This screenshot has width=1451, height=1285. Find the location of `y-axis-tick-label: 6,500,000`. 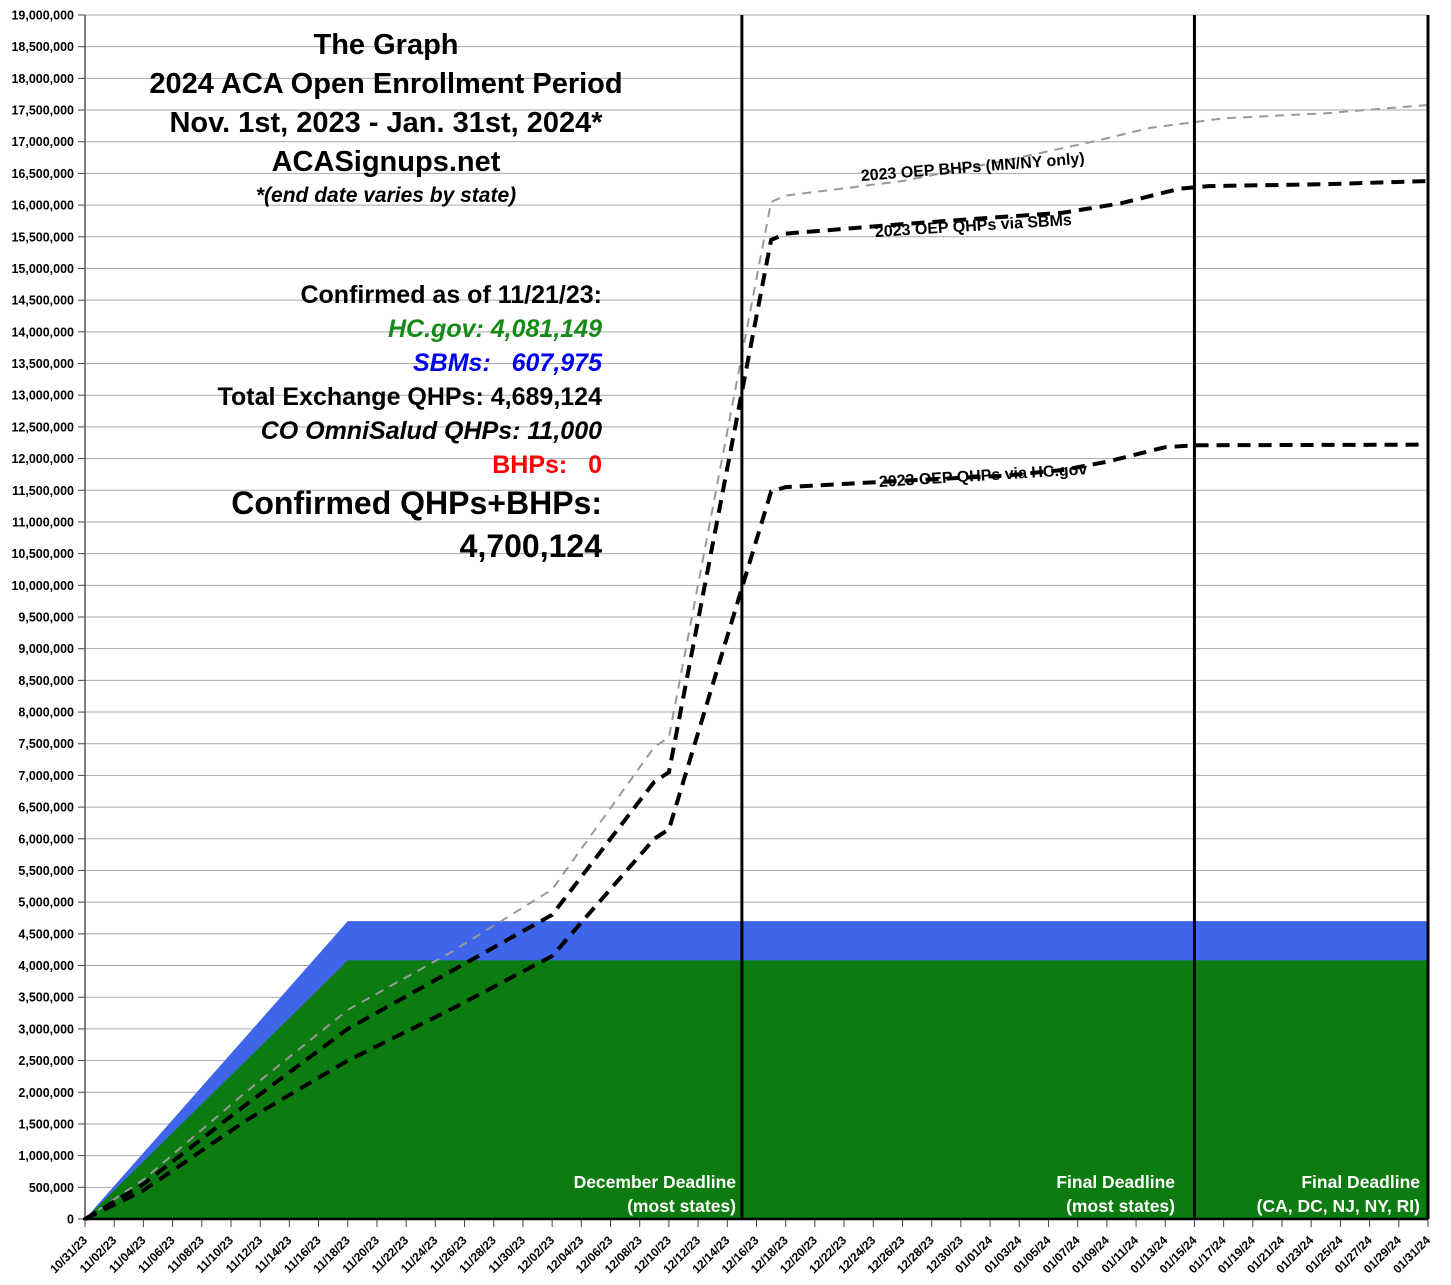

y-axis-tick-label: 6,500,000 is located at coordinates (46, 808).